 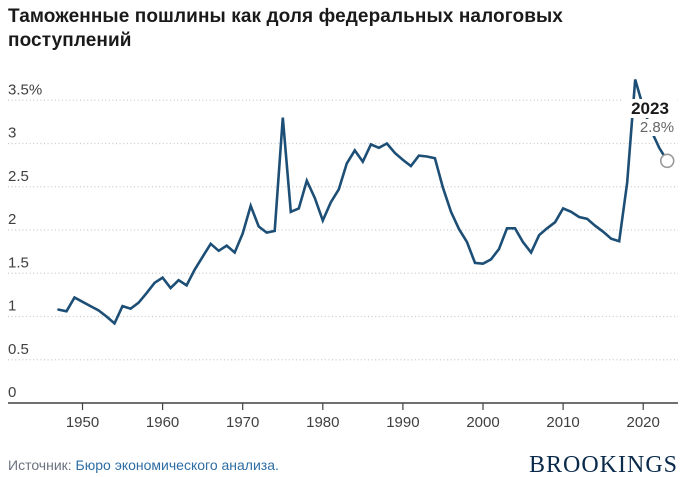 I want to click on y-axis-tick-label: 2, so click(x=12, y=219).